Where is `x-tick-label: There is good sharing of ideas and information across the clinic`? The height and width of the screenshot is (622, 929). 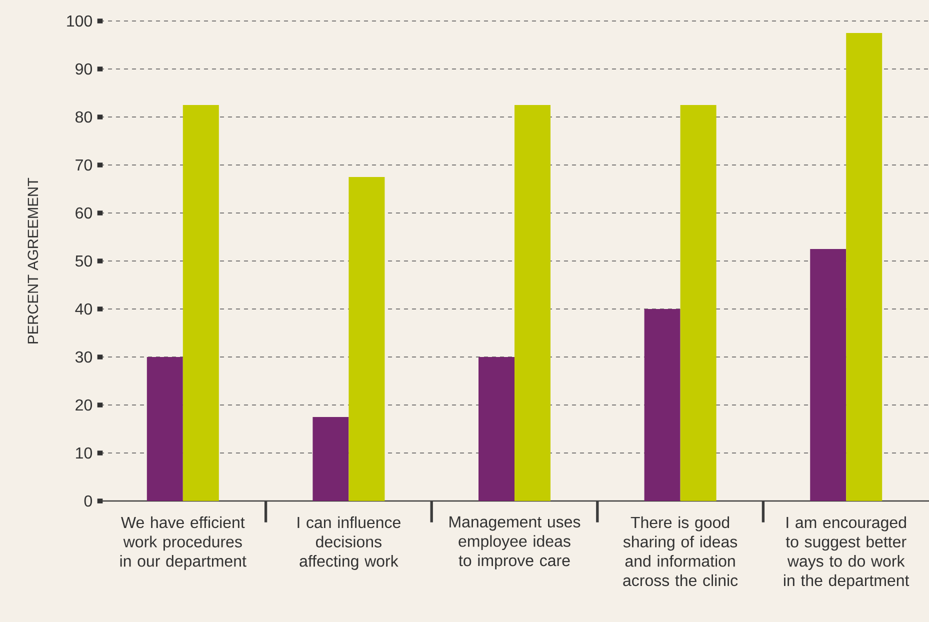 x-tick-label: There is good sharing of ideas and information across the clinic is located at coordinates (680, 551).